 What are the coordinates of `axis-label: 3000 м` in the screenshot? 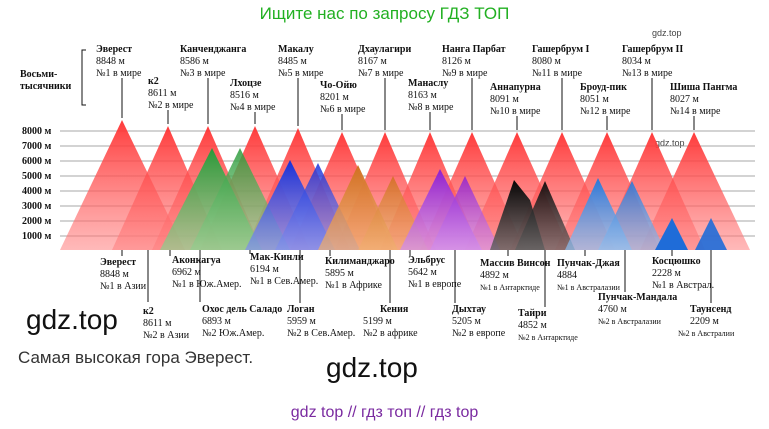 It's located at (37, 206).